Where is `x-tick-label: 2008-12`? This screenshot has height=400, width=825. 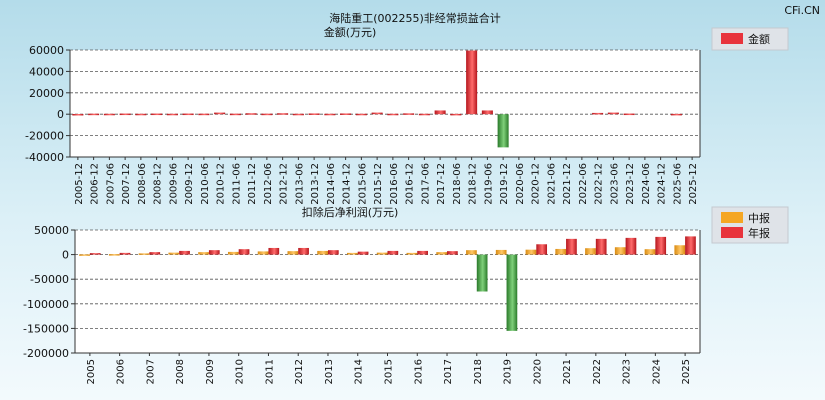
x-tick-label: 2008-12 is located at coordinates (158, 184).